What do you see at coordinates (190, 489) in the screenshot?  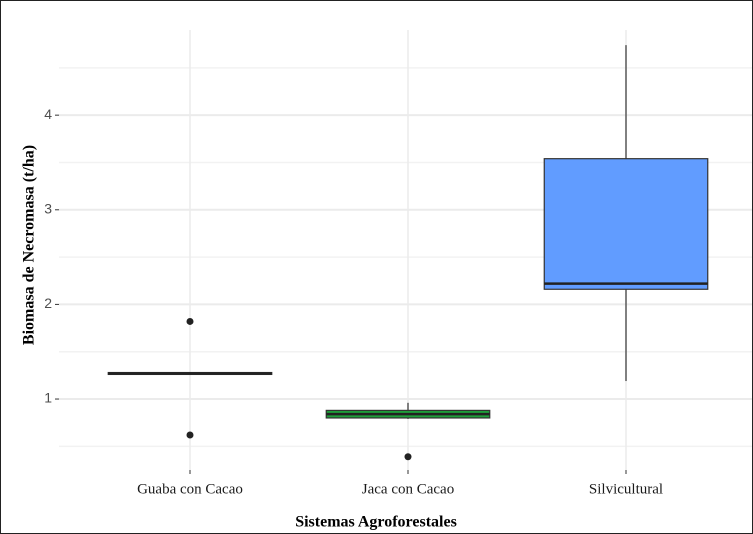 I see `x-tick-label: Guaba con Cacao` at bounding box center [190, 489].